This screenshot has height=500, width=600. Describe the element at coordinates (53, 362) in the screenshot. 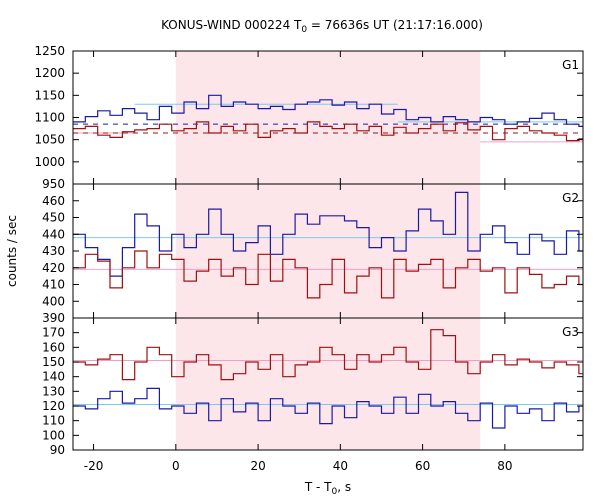

I see `y-tick-label: 150` at that location.